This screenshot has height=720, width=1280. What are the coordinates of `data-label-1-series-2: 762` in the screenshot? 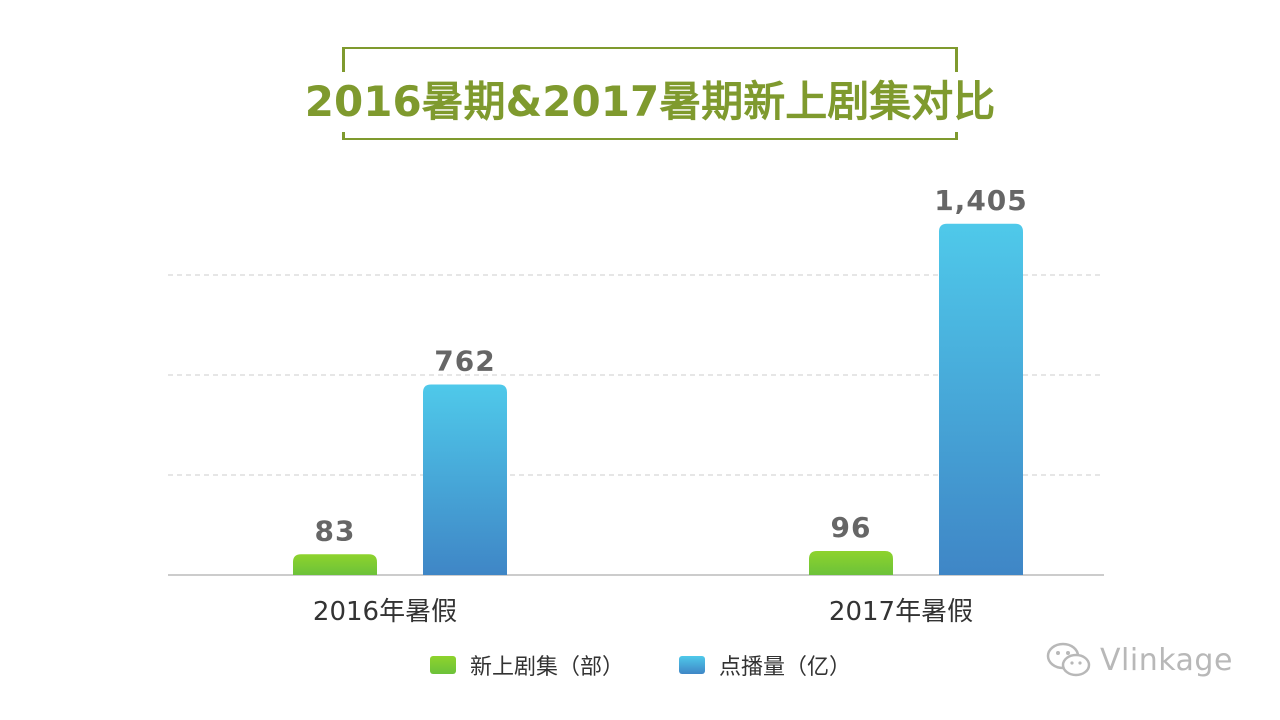 It's located at (464, 361).